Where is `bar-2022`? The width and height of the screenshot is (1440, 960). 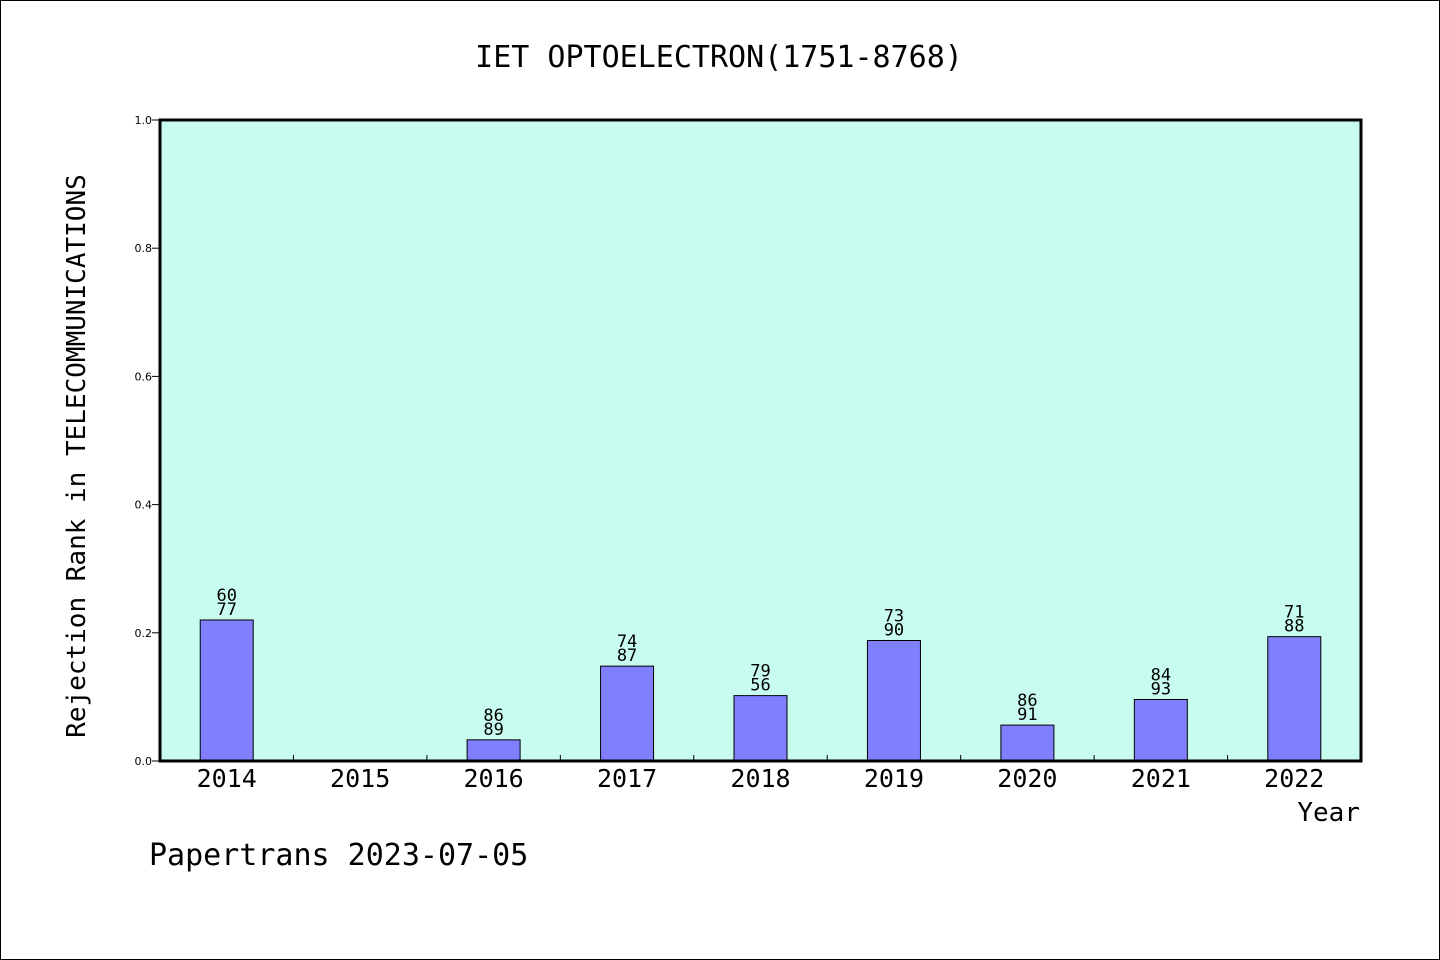
bar-2022 is located at coordinates (1294, 699).